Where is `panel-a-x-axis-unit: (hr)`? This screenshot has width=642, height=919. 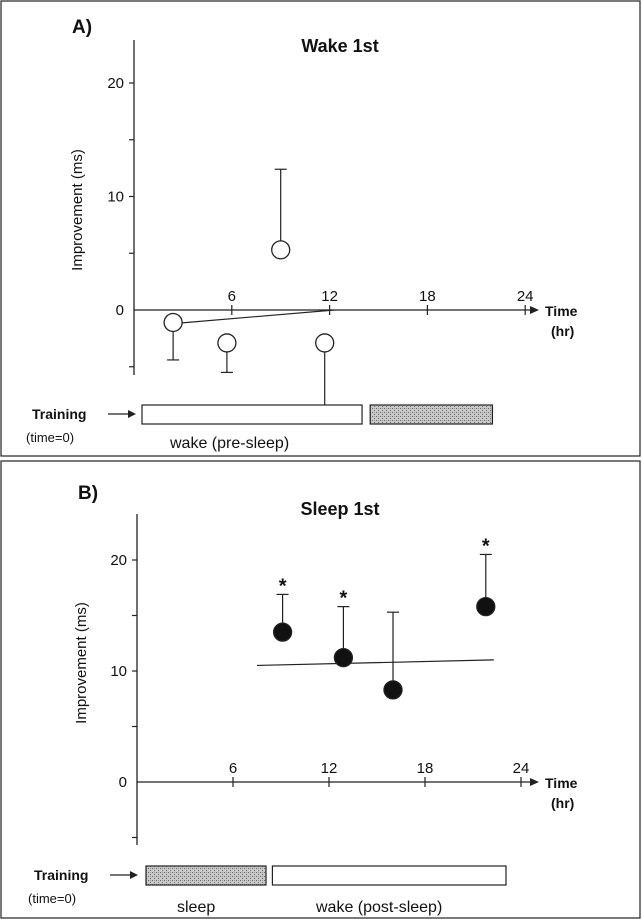
panel-a-x-axis-unit: (hr) is located at coordinates (562, 331).